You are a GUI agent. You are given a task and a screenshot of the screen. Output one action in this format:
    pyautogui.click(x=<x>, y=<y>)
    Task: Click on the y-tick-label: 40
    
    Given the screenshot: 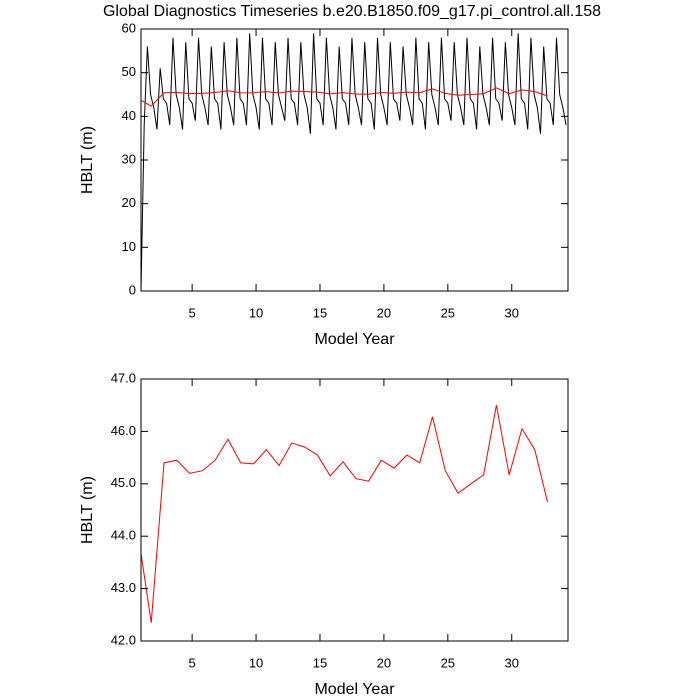 What is the action you would take?
    pyautogui.click(x=129, y=115)
    